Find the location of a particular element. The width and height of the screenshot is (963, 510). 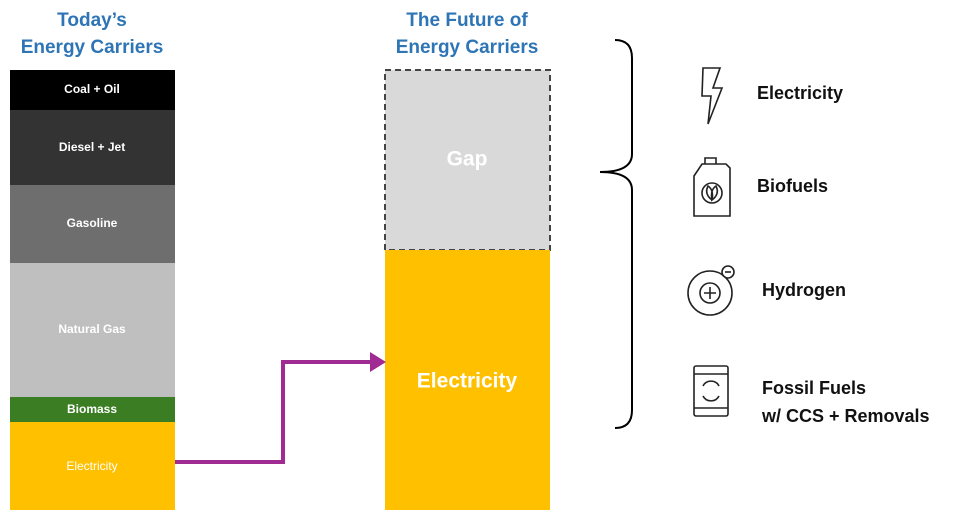

segment-label: Diesel + Jet is located at coordinates (92, 147).